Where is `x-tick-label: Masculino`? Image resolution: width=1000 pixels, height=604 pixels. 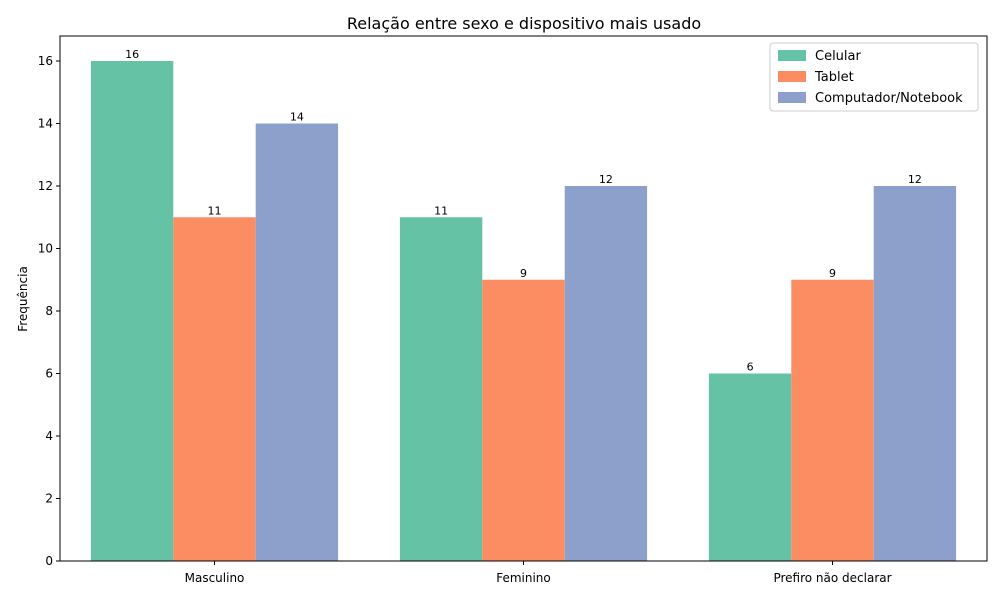 x-tick-label: Masculino is located at coordinates (215, 578).